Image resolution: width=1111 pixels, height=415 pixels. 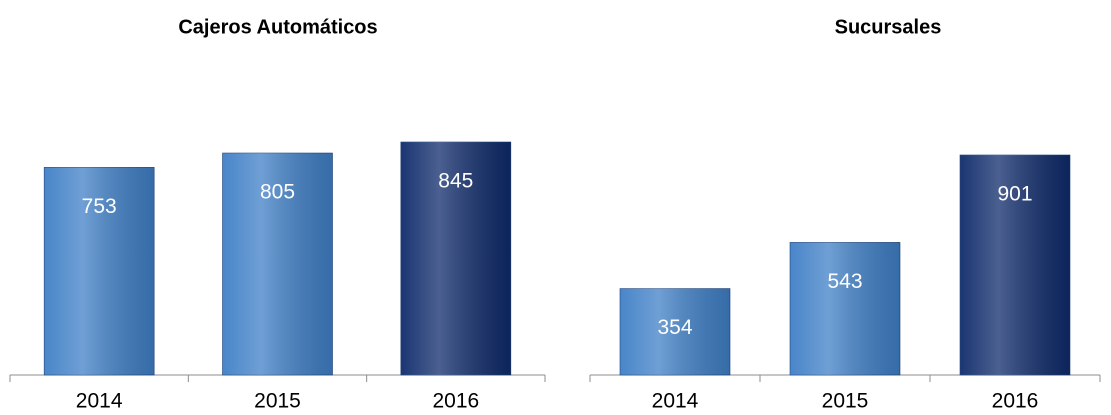 What do you see at coordinates (277, 192) in the screenshot?
I see `value-label: 805` at bounding box center [277, 192].